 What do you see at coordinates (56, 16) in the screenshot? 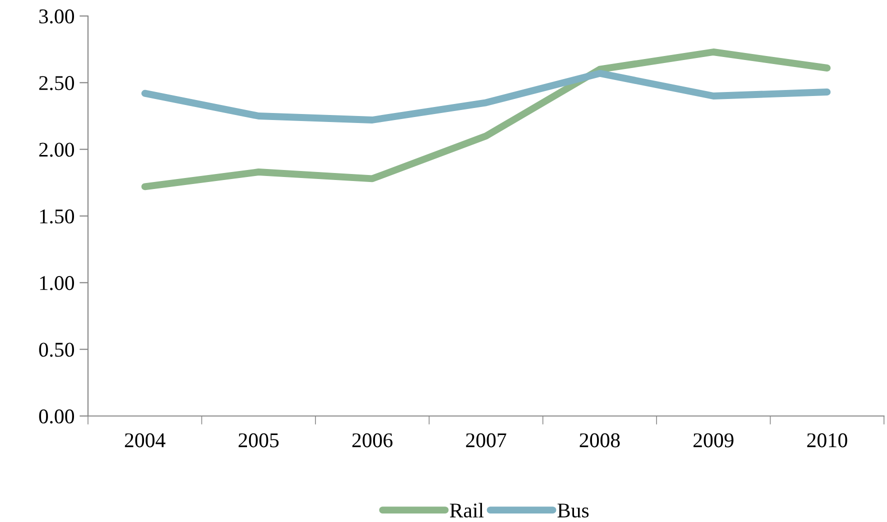
I see `y-tick-label: 3.00` at bounding box center [56, 16].